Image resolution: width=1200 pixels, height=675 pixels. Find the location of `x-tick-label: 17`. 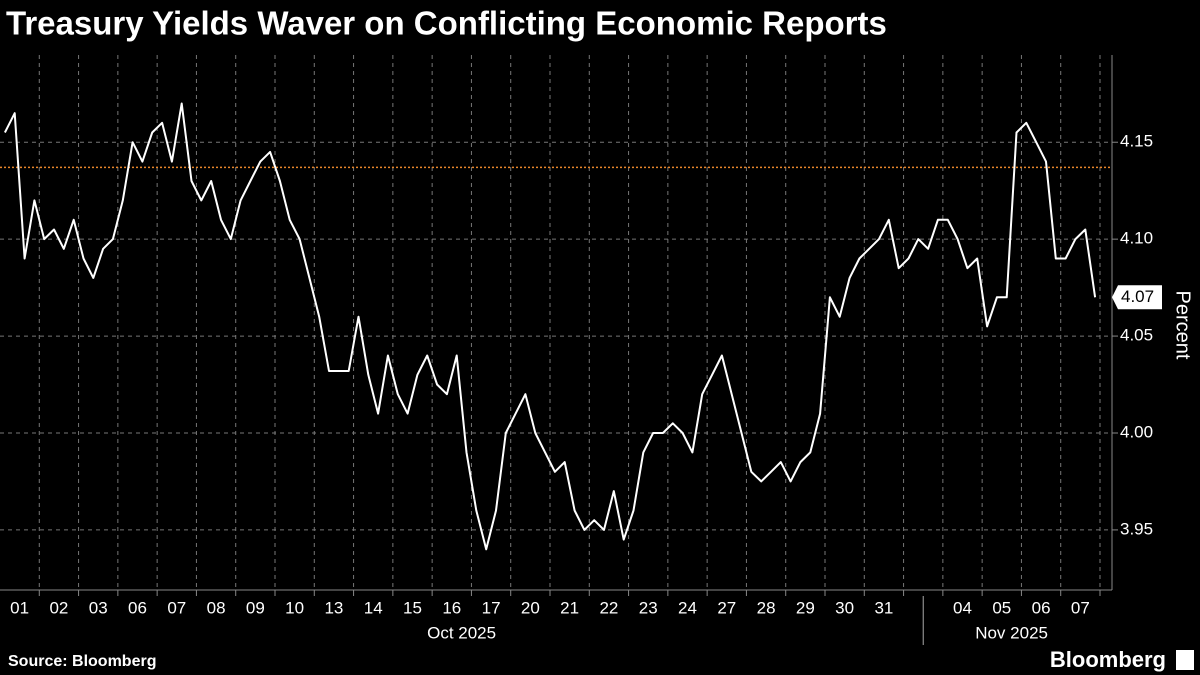

x-tick-label: 17 is located at coordinates (491, 607).